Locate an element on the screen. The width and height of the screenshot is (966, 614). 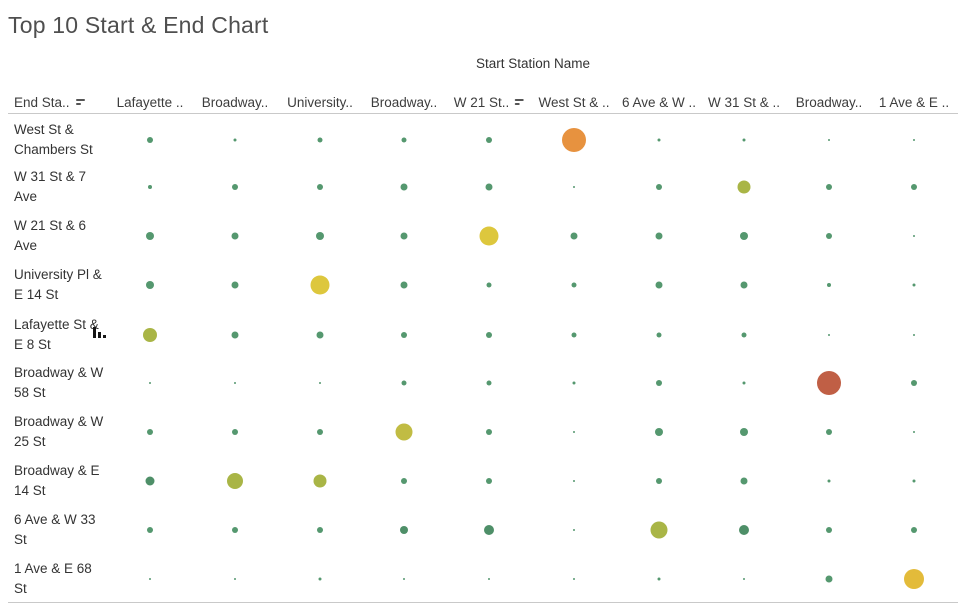
row-label: Broadway & W 25 St is located at coordinates (59, 431).